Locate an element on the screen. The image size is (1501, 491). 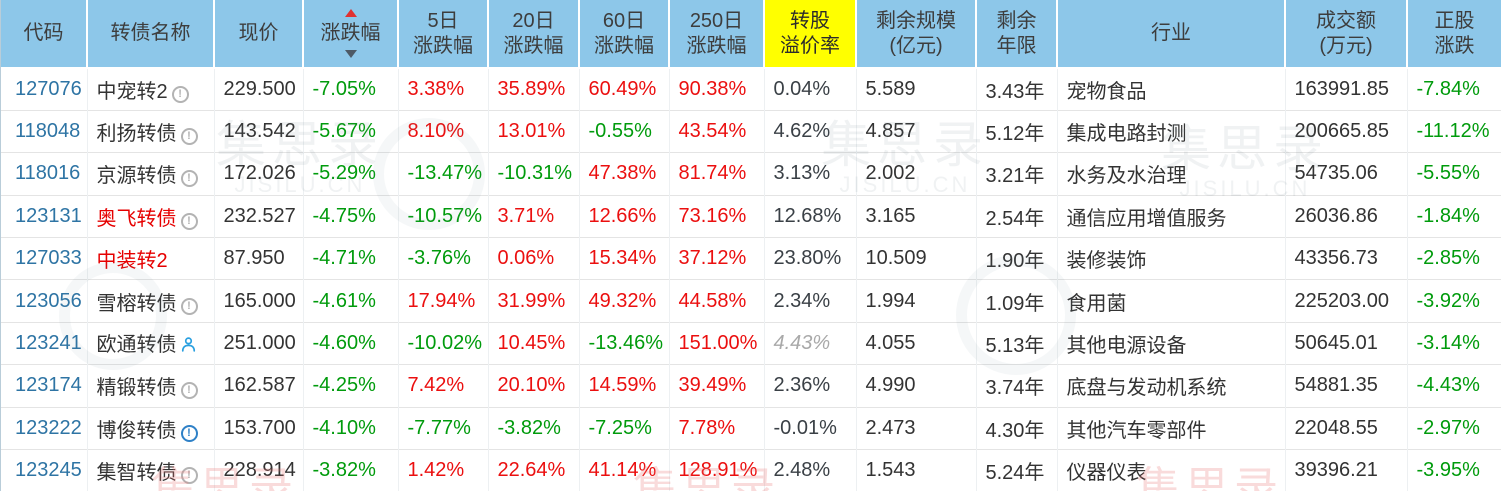
col-header-size: 剩余规模 (亿元) is located at coordinates (915, 34).